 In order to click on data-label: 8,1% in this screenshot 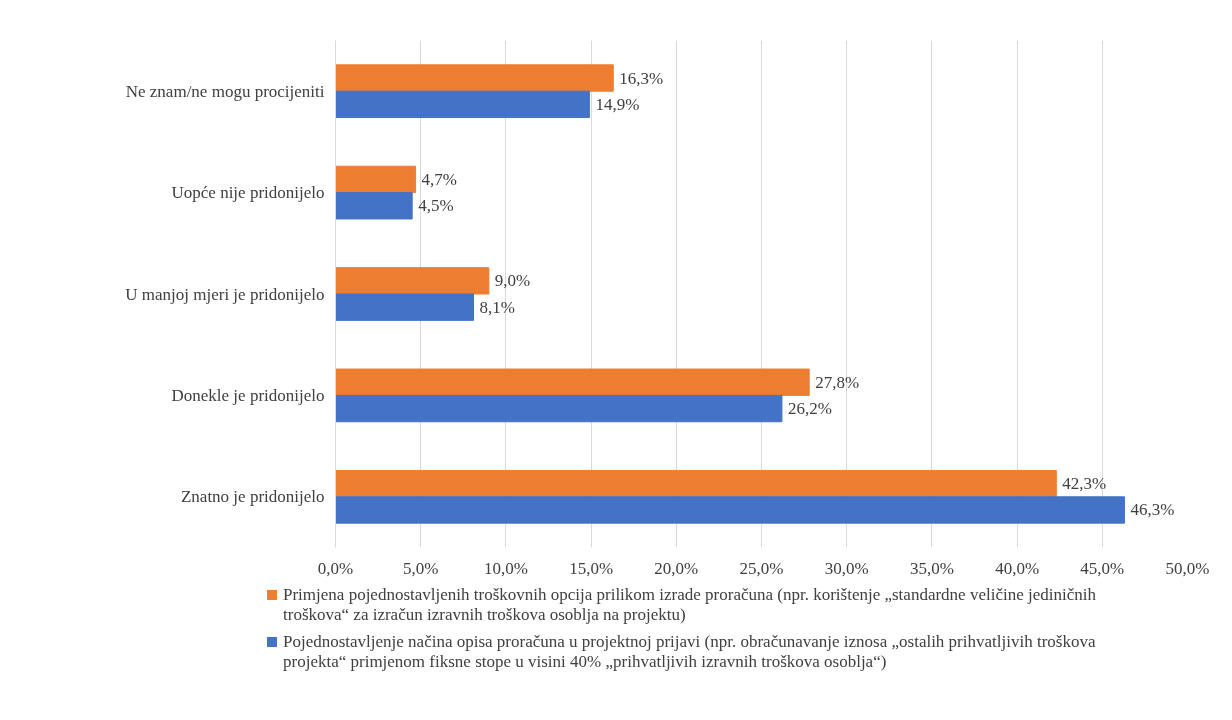, I will do `click(497, 307)`.